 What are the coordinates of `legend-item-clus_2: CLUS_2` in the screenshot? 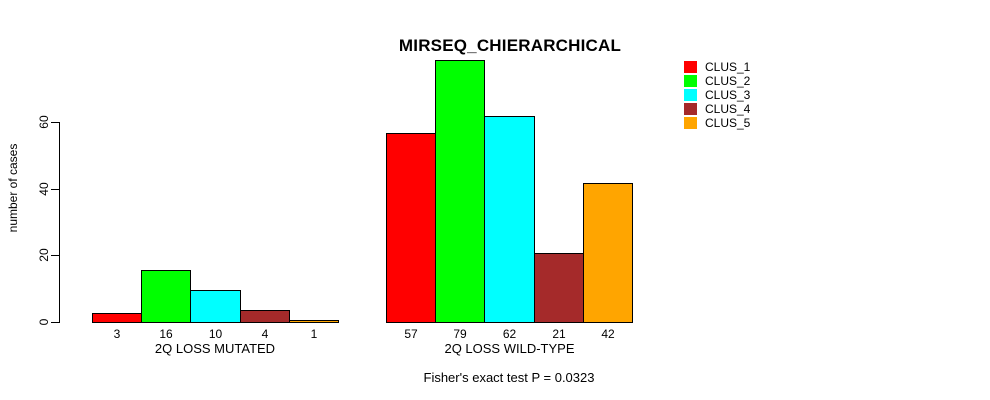 It's located at (717, 81).